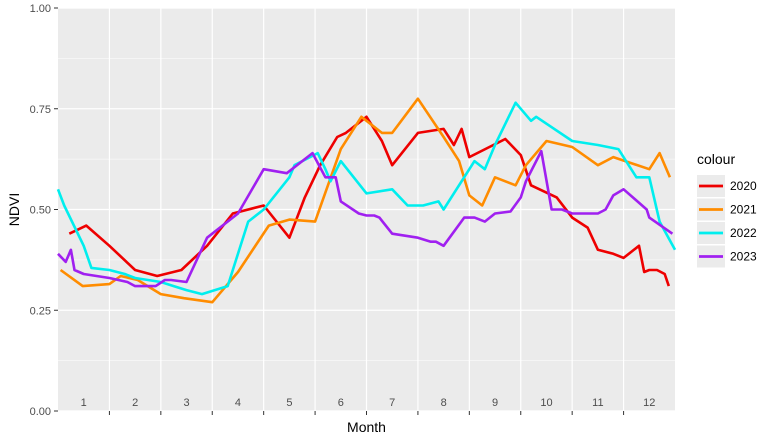 The width and height of the screenshot is (773, 442). What do you see at coordinates (289, 403) in the screenshot?
I see `x-tick-label: 5` at bounding box center [289, 403].